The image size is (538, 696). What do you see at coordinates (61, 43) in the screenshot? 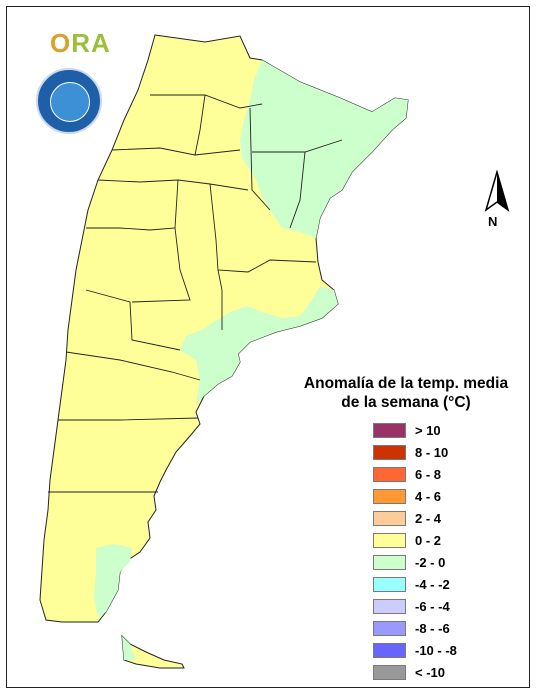
I see `logo-letter-o: O` at bounding box center [61, 43].